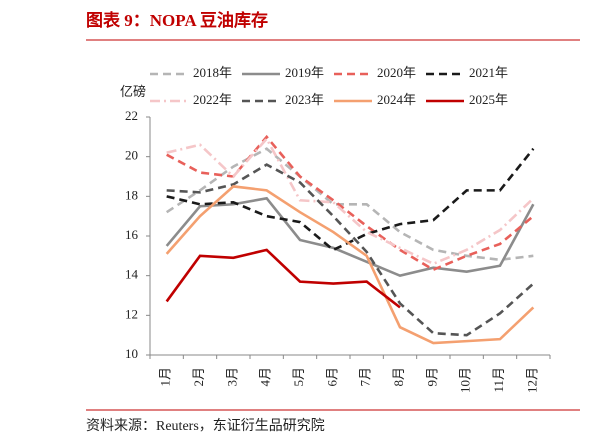 The image size is (600, 448). Describe the element at coordinates (131, 194) in the screenshot. I see `y-tick-label: 18` at that location.